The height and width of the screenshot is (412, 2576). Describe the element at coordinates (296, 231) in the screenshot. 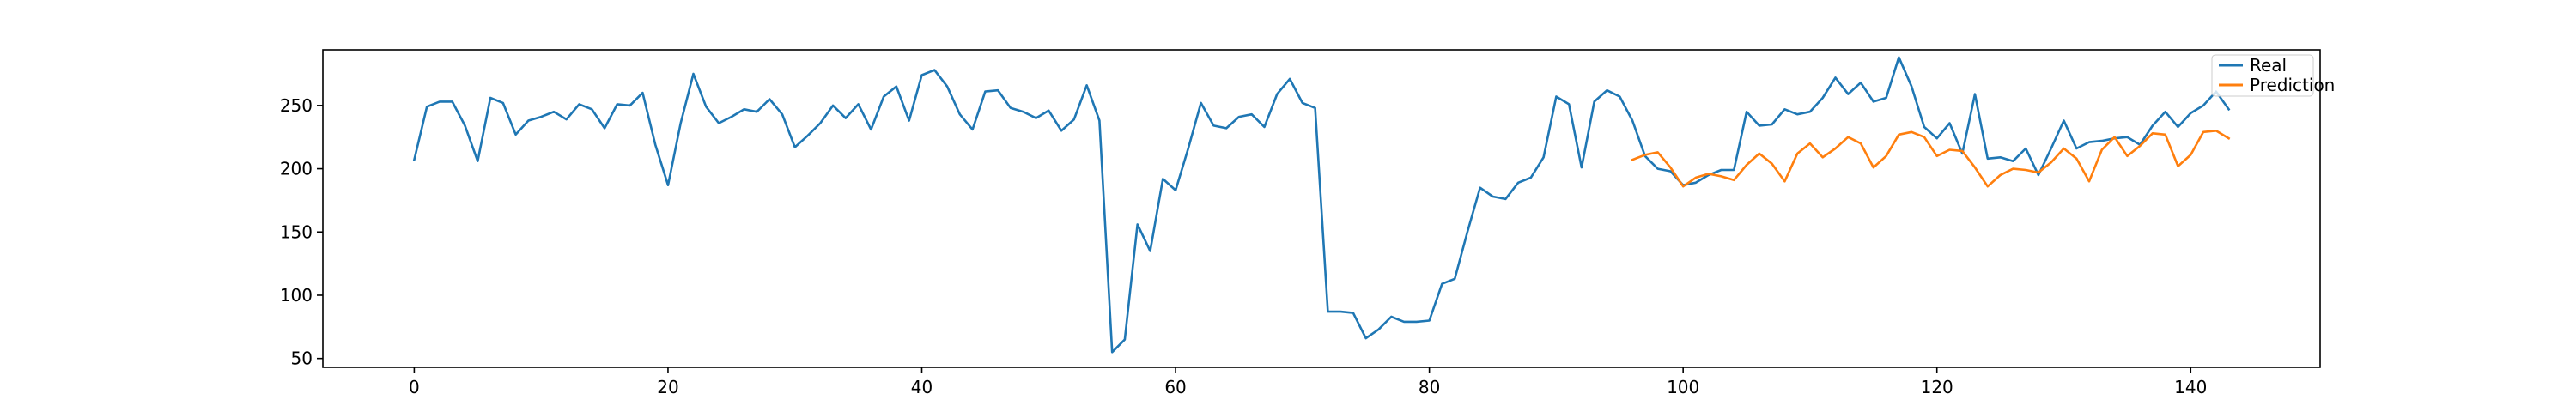

I see `y-tick-label: 150` at that location.